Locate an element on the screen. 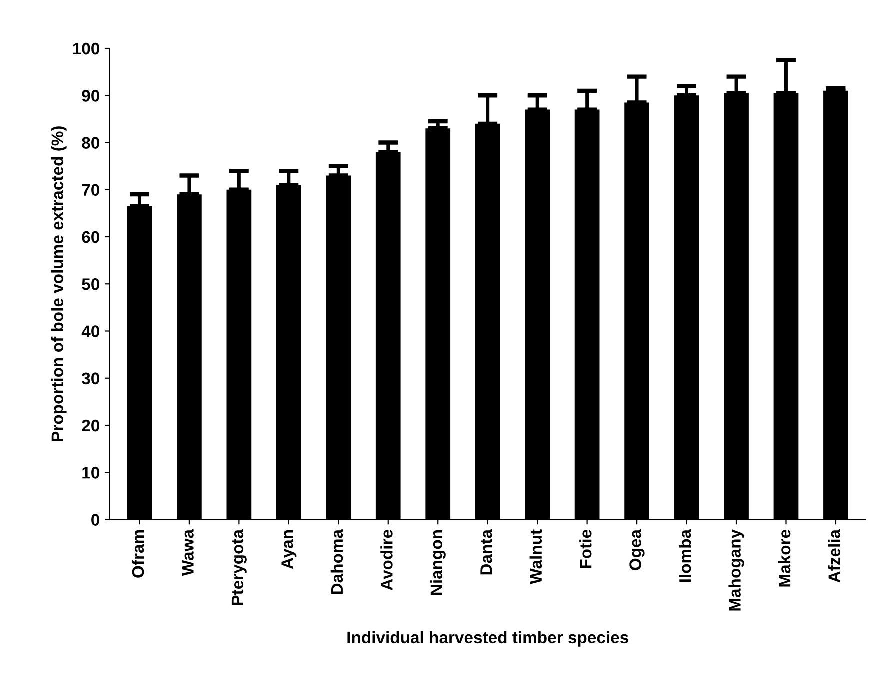 This screenshot has width=879, height=693. x-tick-label: Ayan is located at coordinates (289, 550).